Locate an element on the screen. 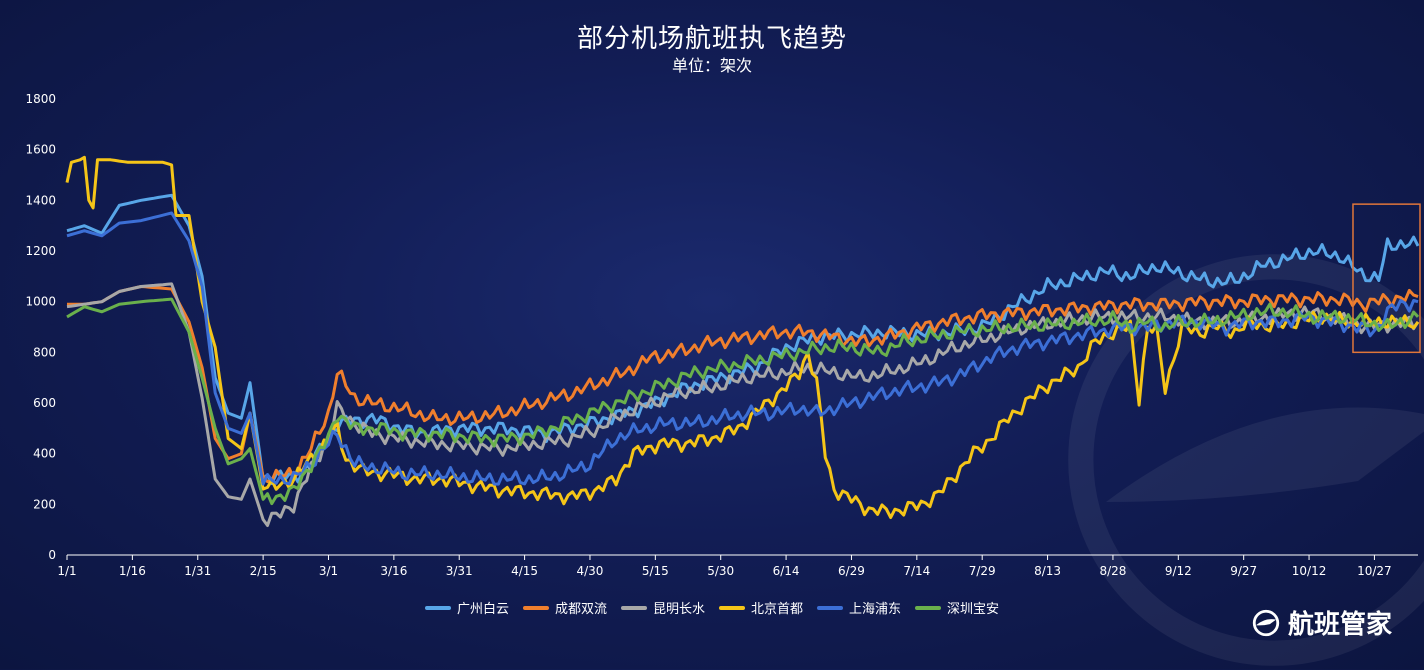 This screenshot has width=1424, height=670. legend-item: 广州白云 is located at coordinates (466, 607).